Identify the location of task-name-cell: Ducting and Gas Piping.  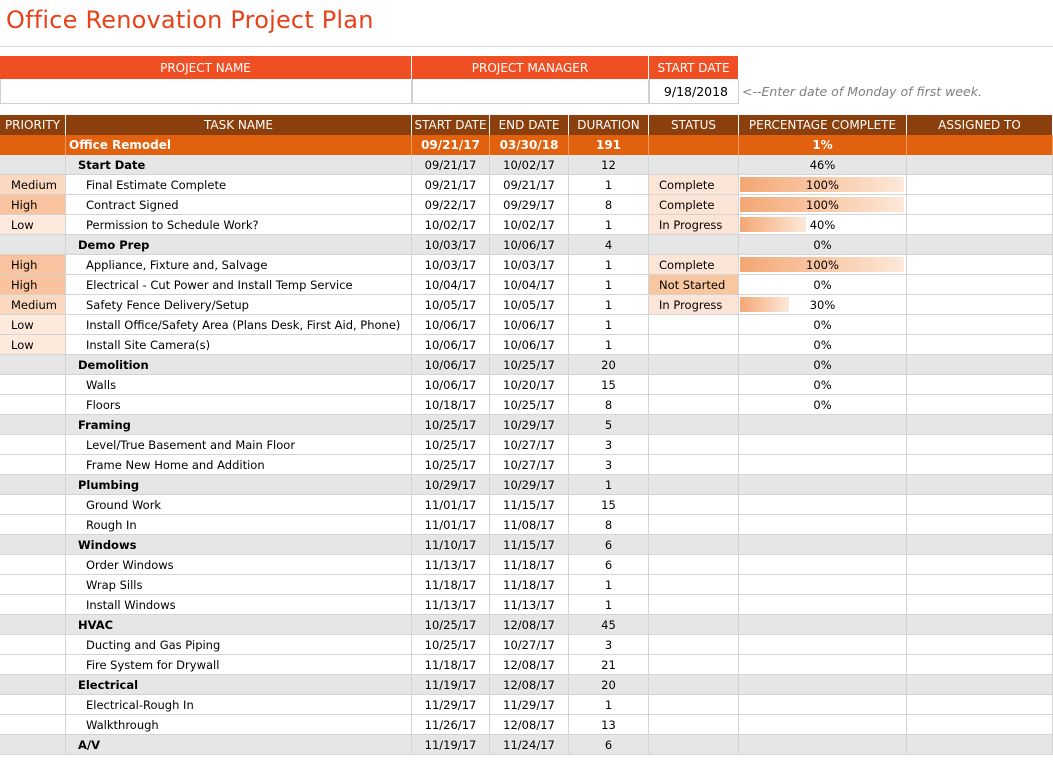
(239, 644).